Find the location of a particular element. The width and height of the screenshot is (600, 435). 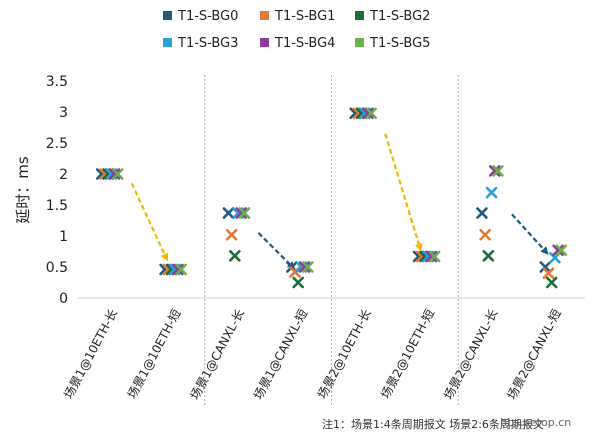

x-tick-label: 场景2@CANXL-短 is located at coordinates (534, 354).